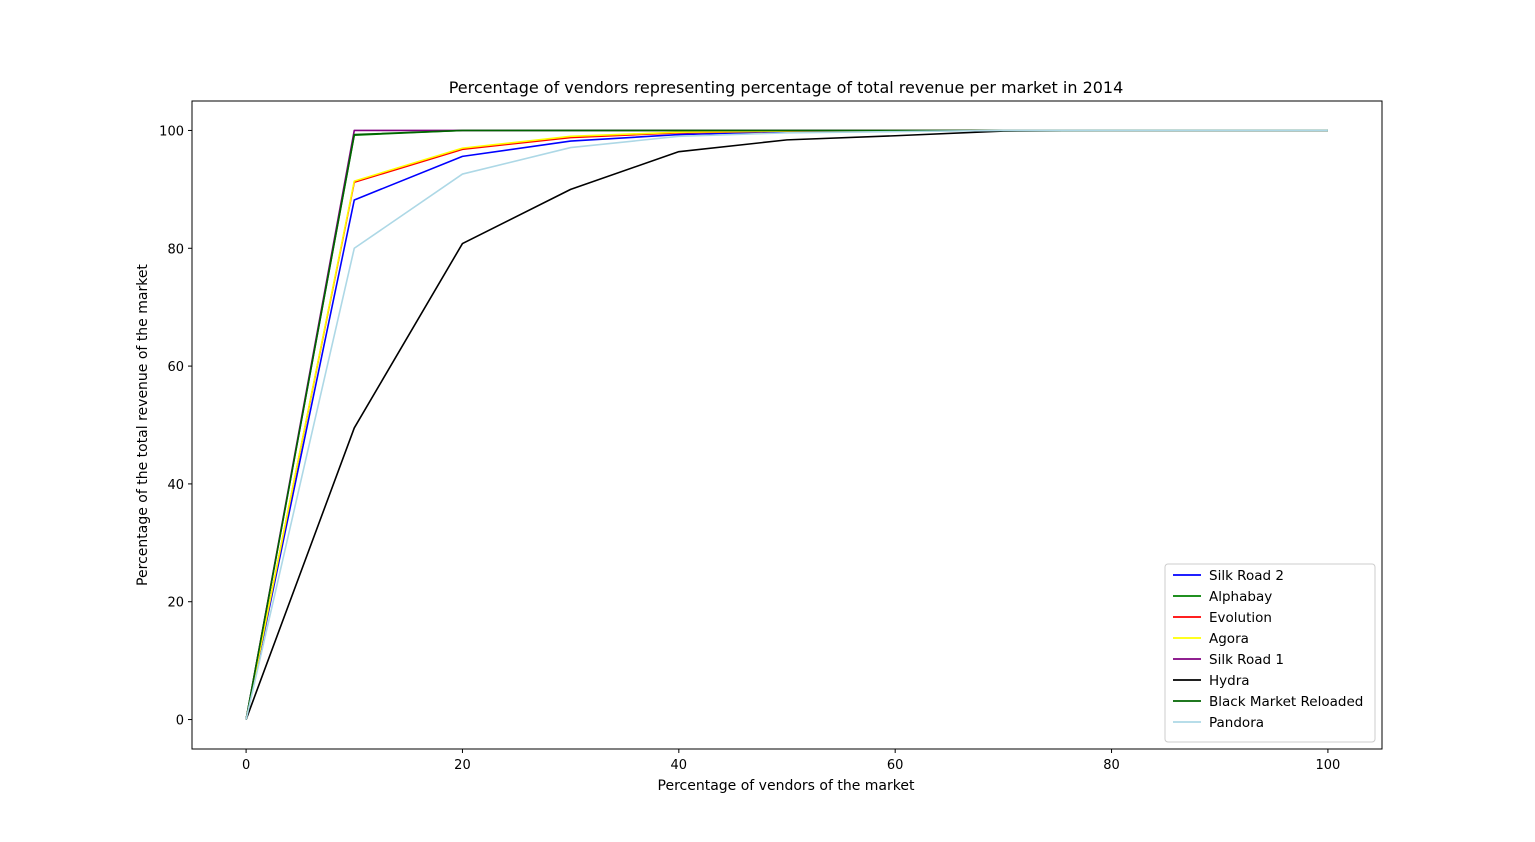  What do you see at coordinates (1229, 639) in the screenshot?
I see `legend-entry: Agora` at bounding box center [1229, 639].